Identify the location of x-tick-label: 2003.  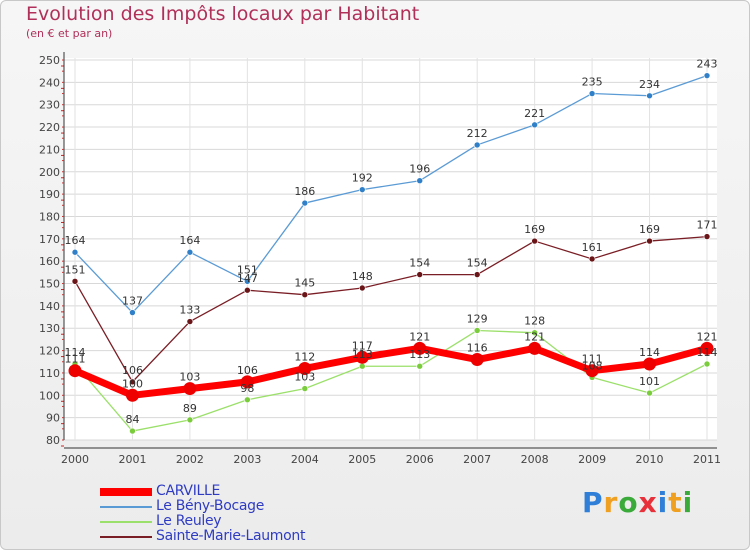
(247, 459).